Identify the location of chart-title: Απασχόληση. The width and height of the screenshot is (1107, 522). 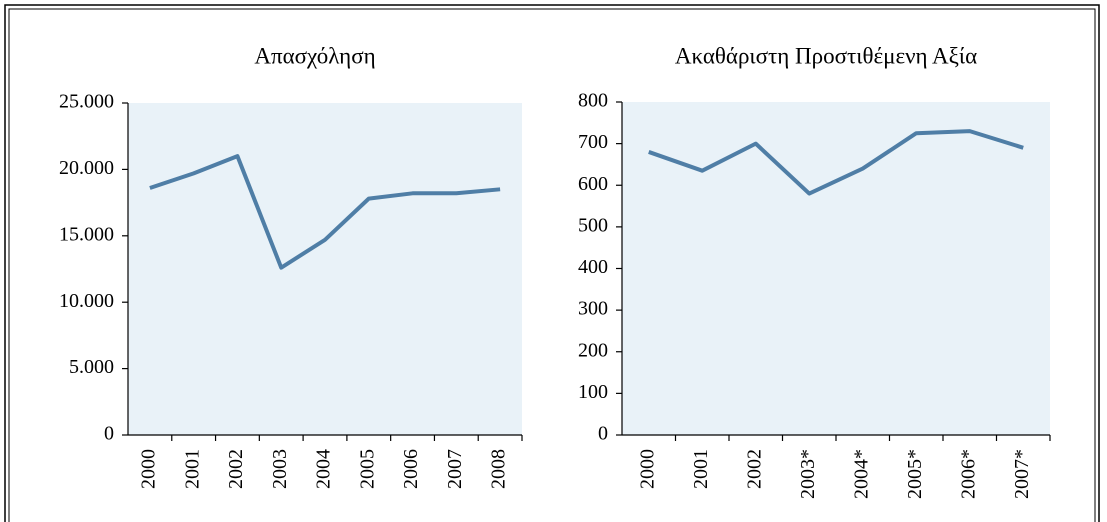
(314, 55).